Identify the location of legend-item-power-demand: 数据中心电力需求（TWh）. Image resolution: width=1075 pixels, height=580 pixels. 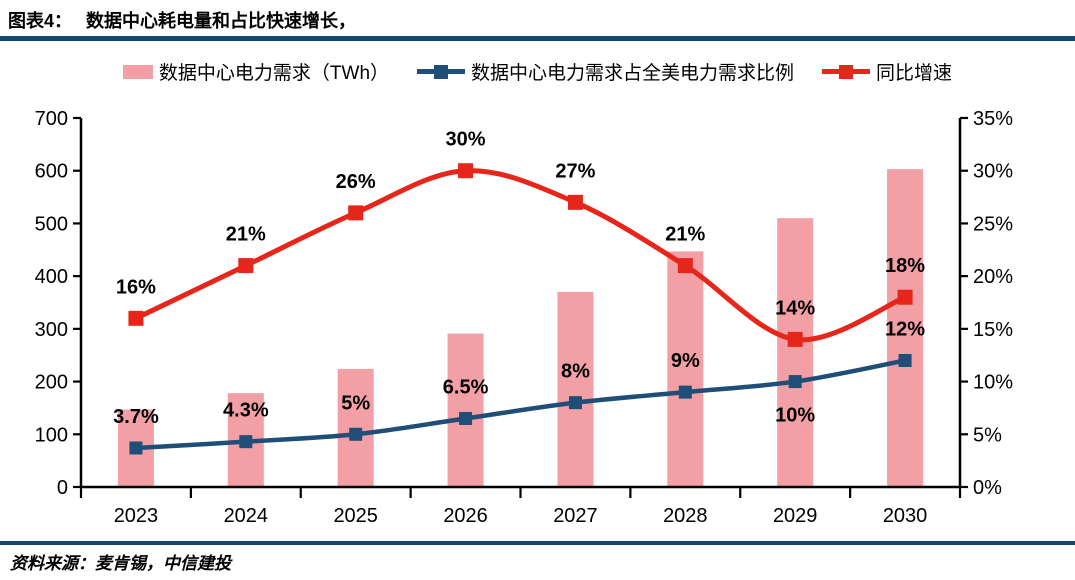
(256, 71).